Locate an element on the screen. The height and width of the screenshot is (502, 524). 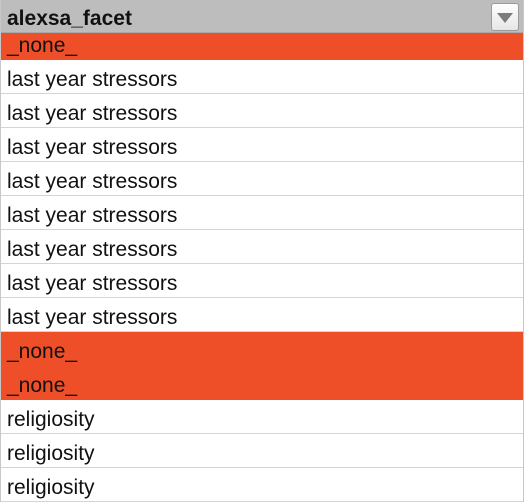
filter-dropdown-button is located at coordinates (505, 17).